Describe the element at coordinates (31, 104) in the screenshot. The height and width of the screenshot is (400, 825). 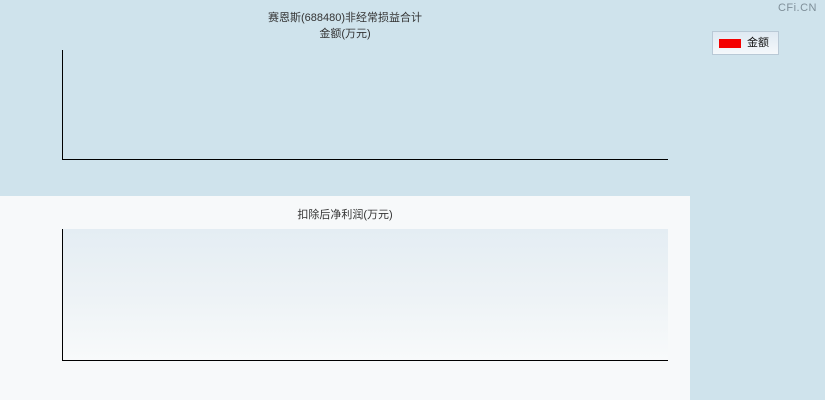
I see `top-chart-y-axis` at that location.